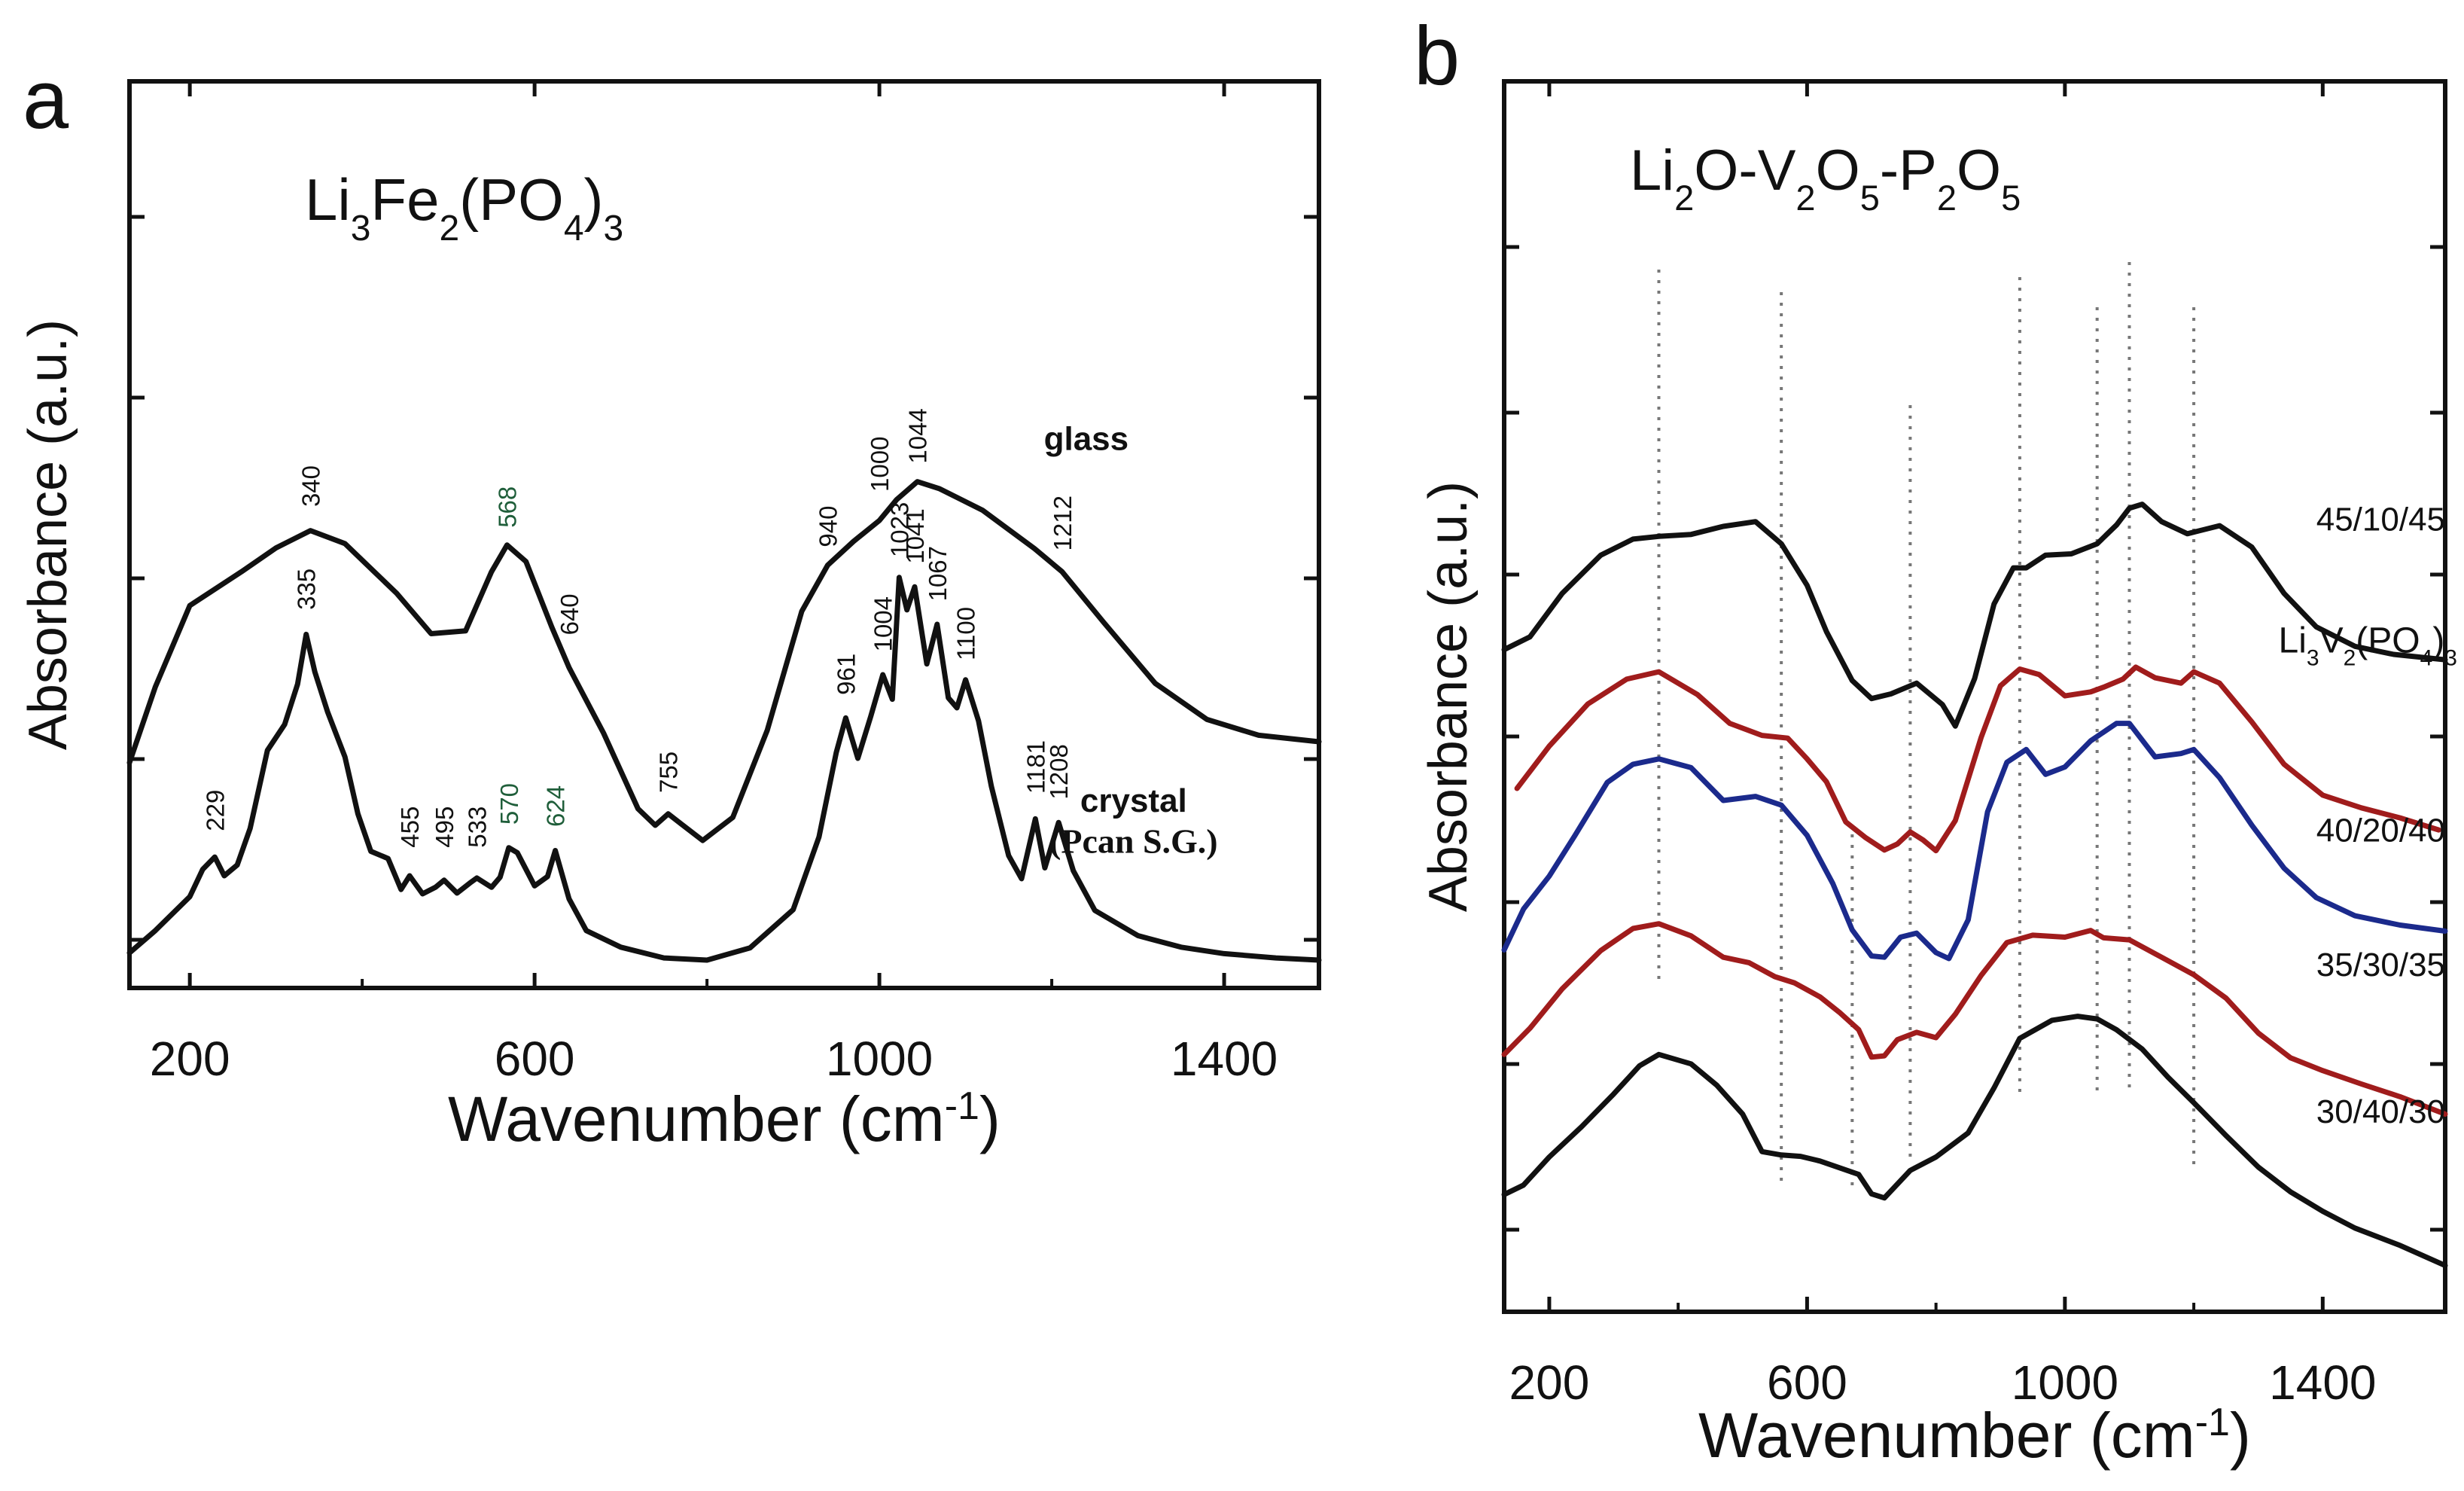 The height and width of the screenshot is (1491, 2464). I want to click on peak-label: 229, so click(215, 810).